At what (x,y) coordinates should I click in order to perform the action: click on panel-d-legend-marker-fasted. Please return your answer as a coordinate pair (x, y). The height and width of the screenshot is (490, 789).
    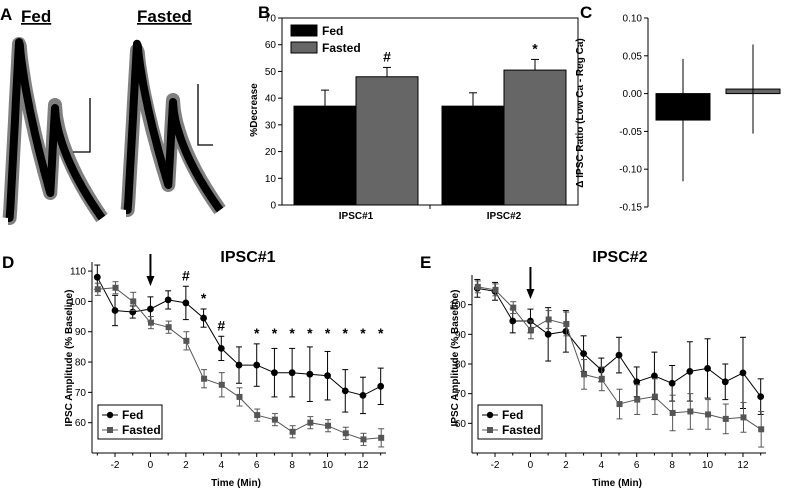
    Looking at the image, I should click on (110, 430).